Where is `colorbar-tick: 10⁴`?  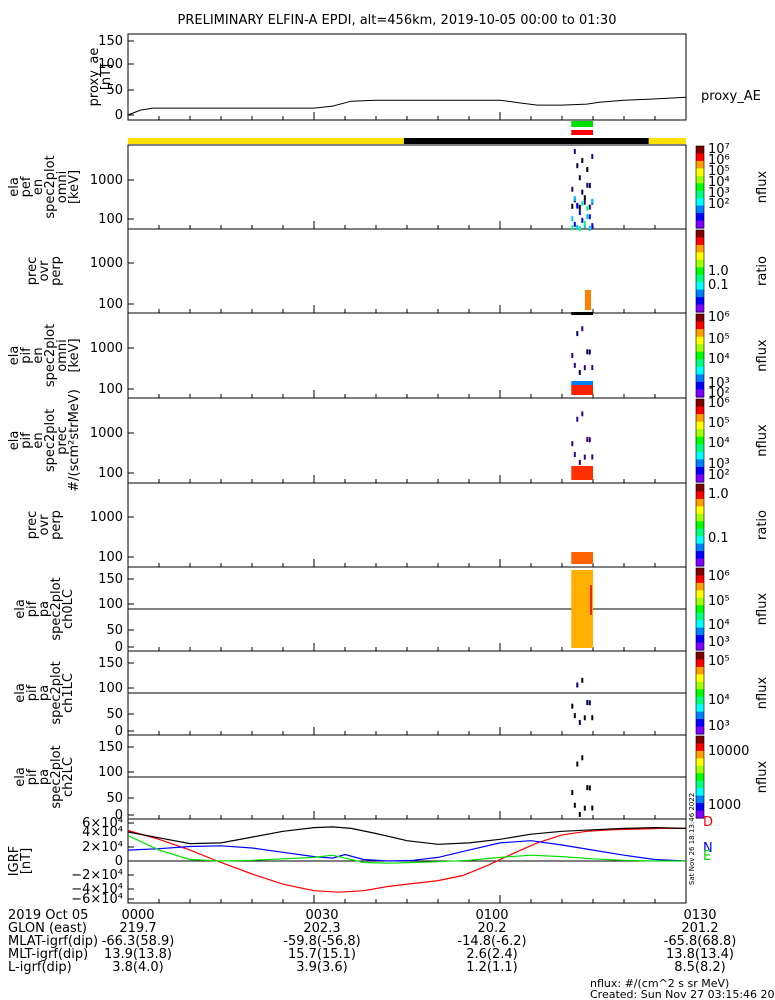
colorbar-tick: 10⁴ is located at coordinates (719, 625).